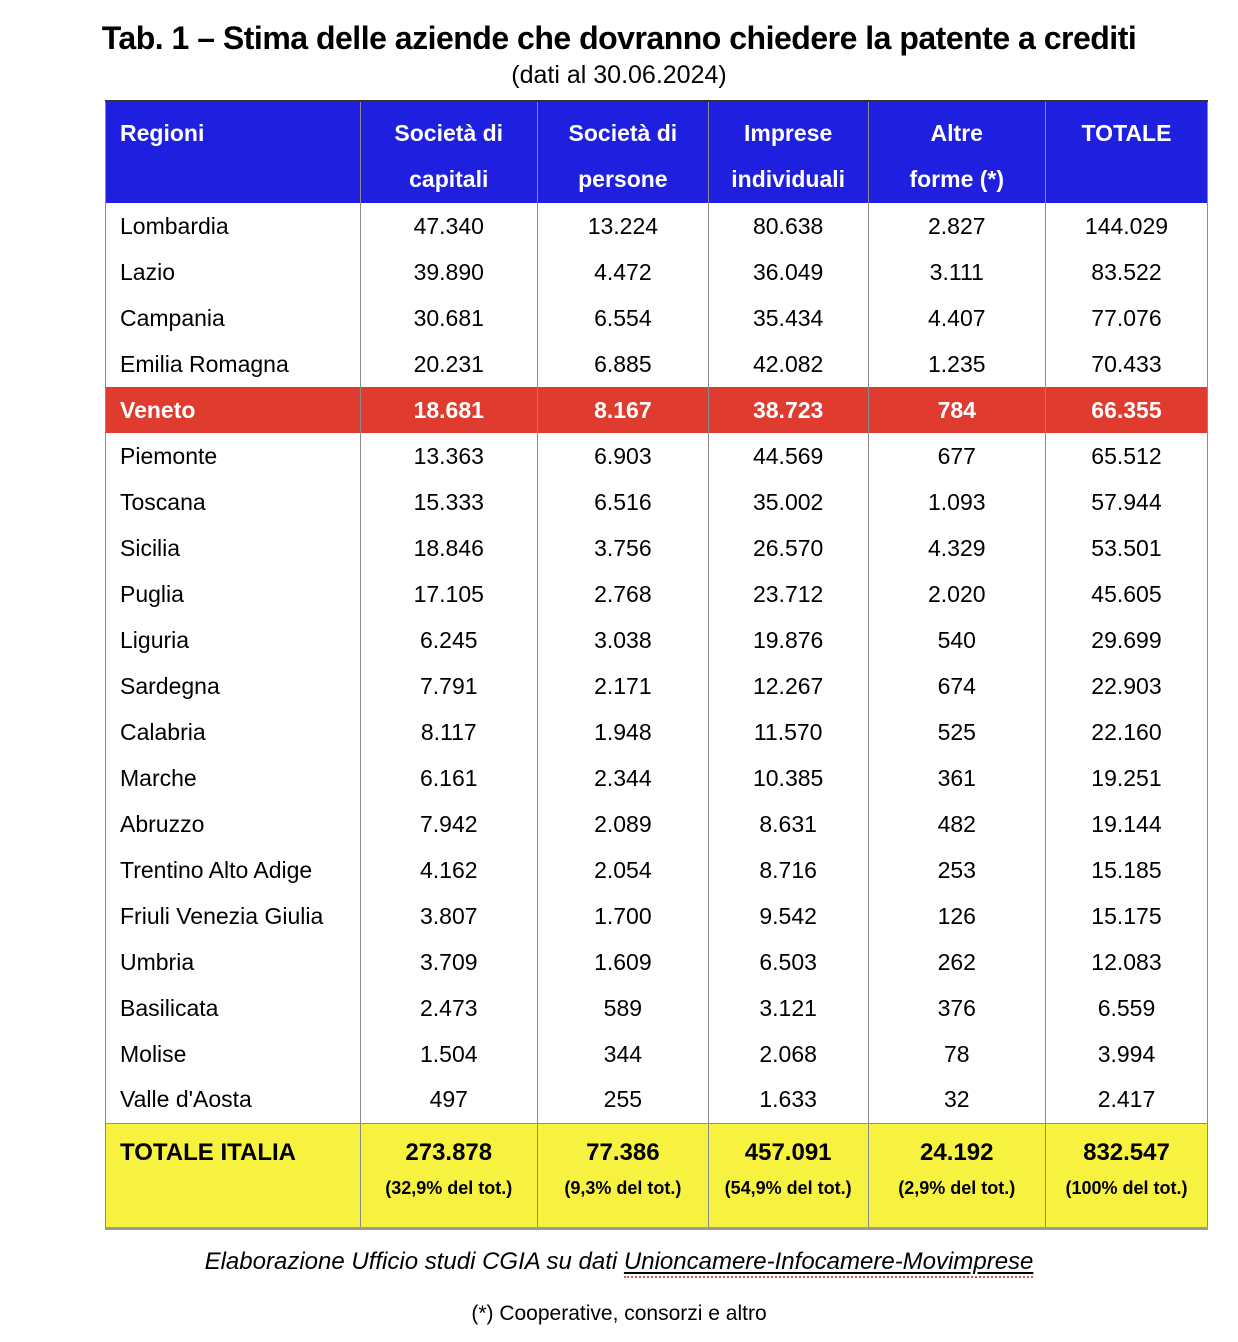 Image resolution: width=1238 pixels, height=1342 pixels. What do you see at coordinates (956, 870) in the screenshot?
I see `cell-value: 253` at bounding box center [956, 870].